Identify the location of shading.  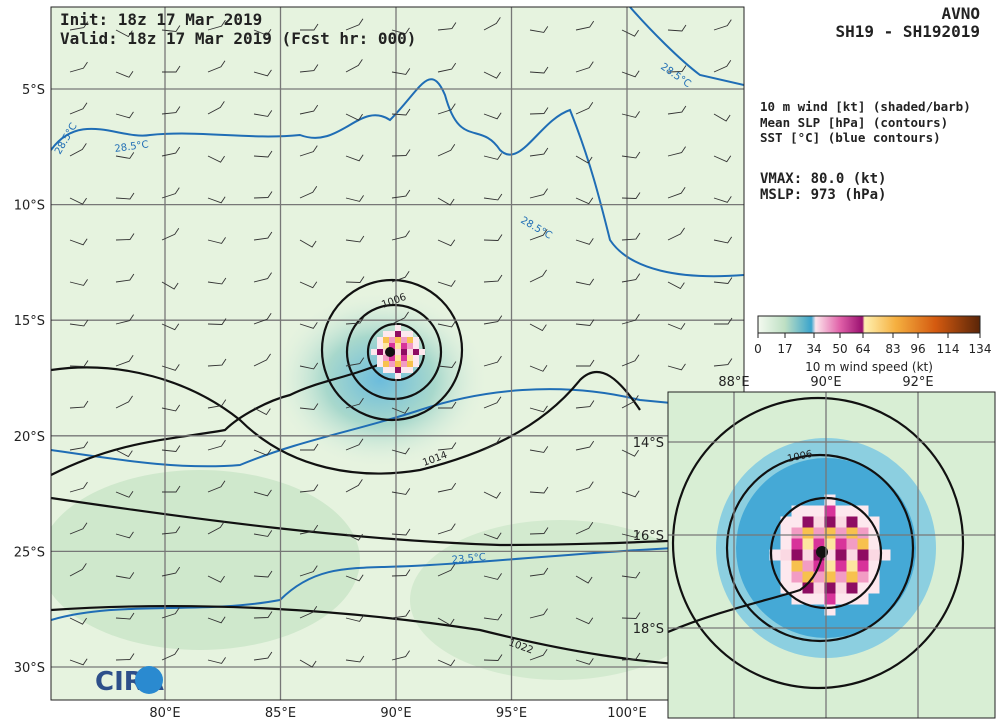
(560, 600).